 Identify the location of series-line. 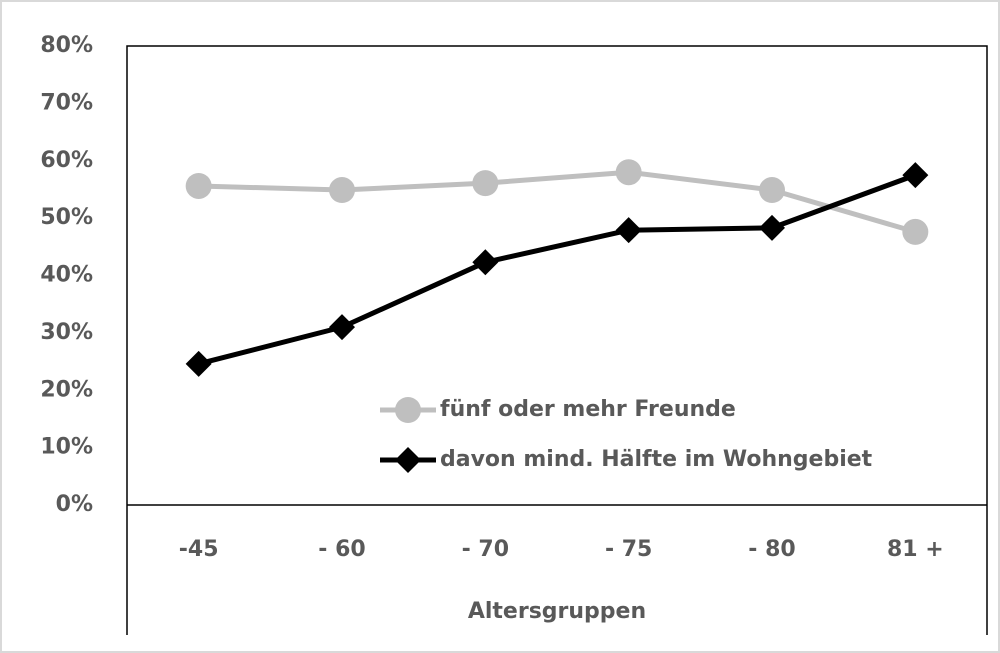
(557, 202).